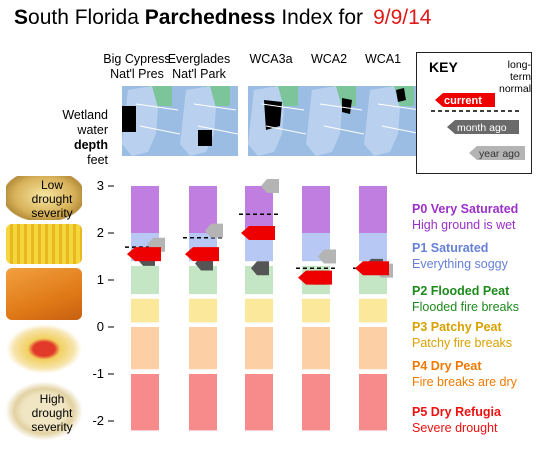 This screenshot has width=551, height=454. I want to click on band-label-p1: P1 Saturated Everything soggy, so click(460, 256).